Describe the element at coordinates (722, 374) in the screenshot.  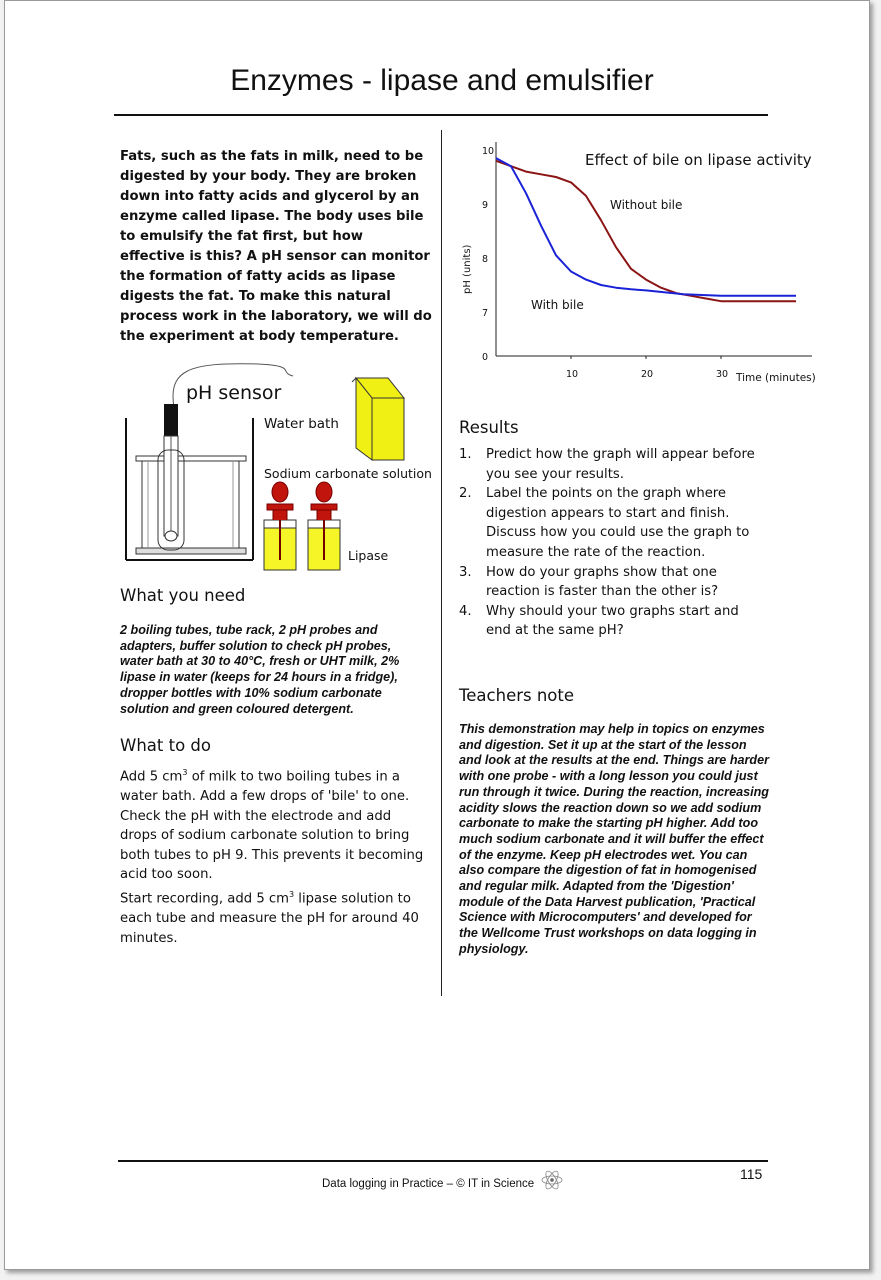
I see `x-tick-label: 30` at that location.